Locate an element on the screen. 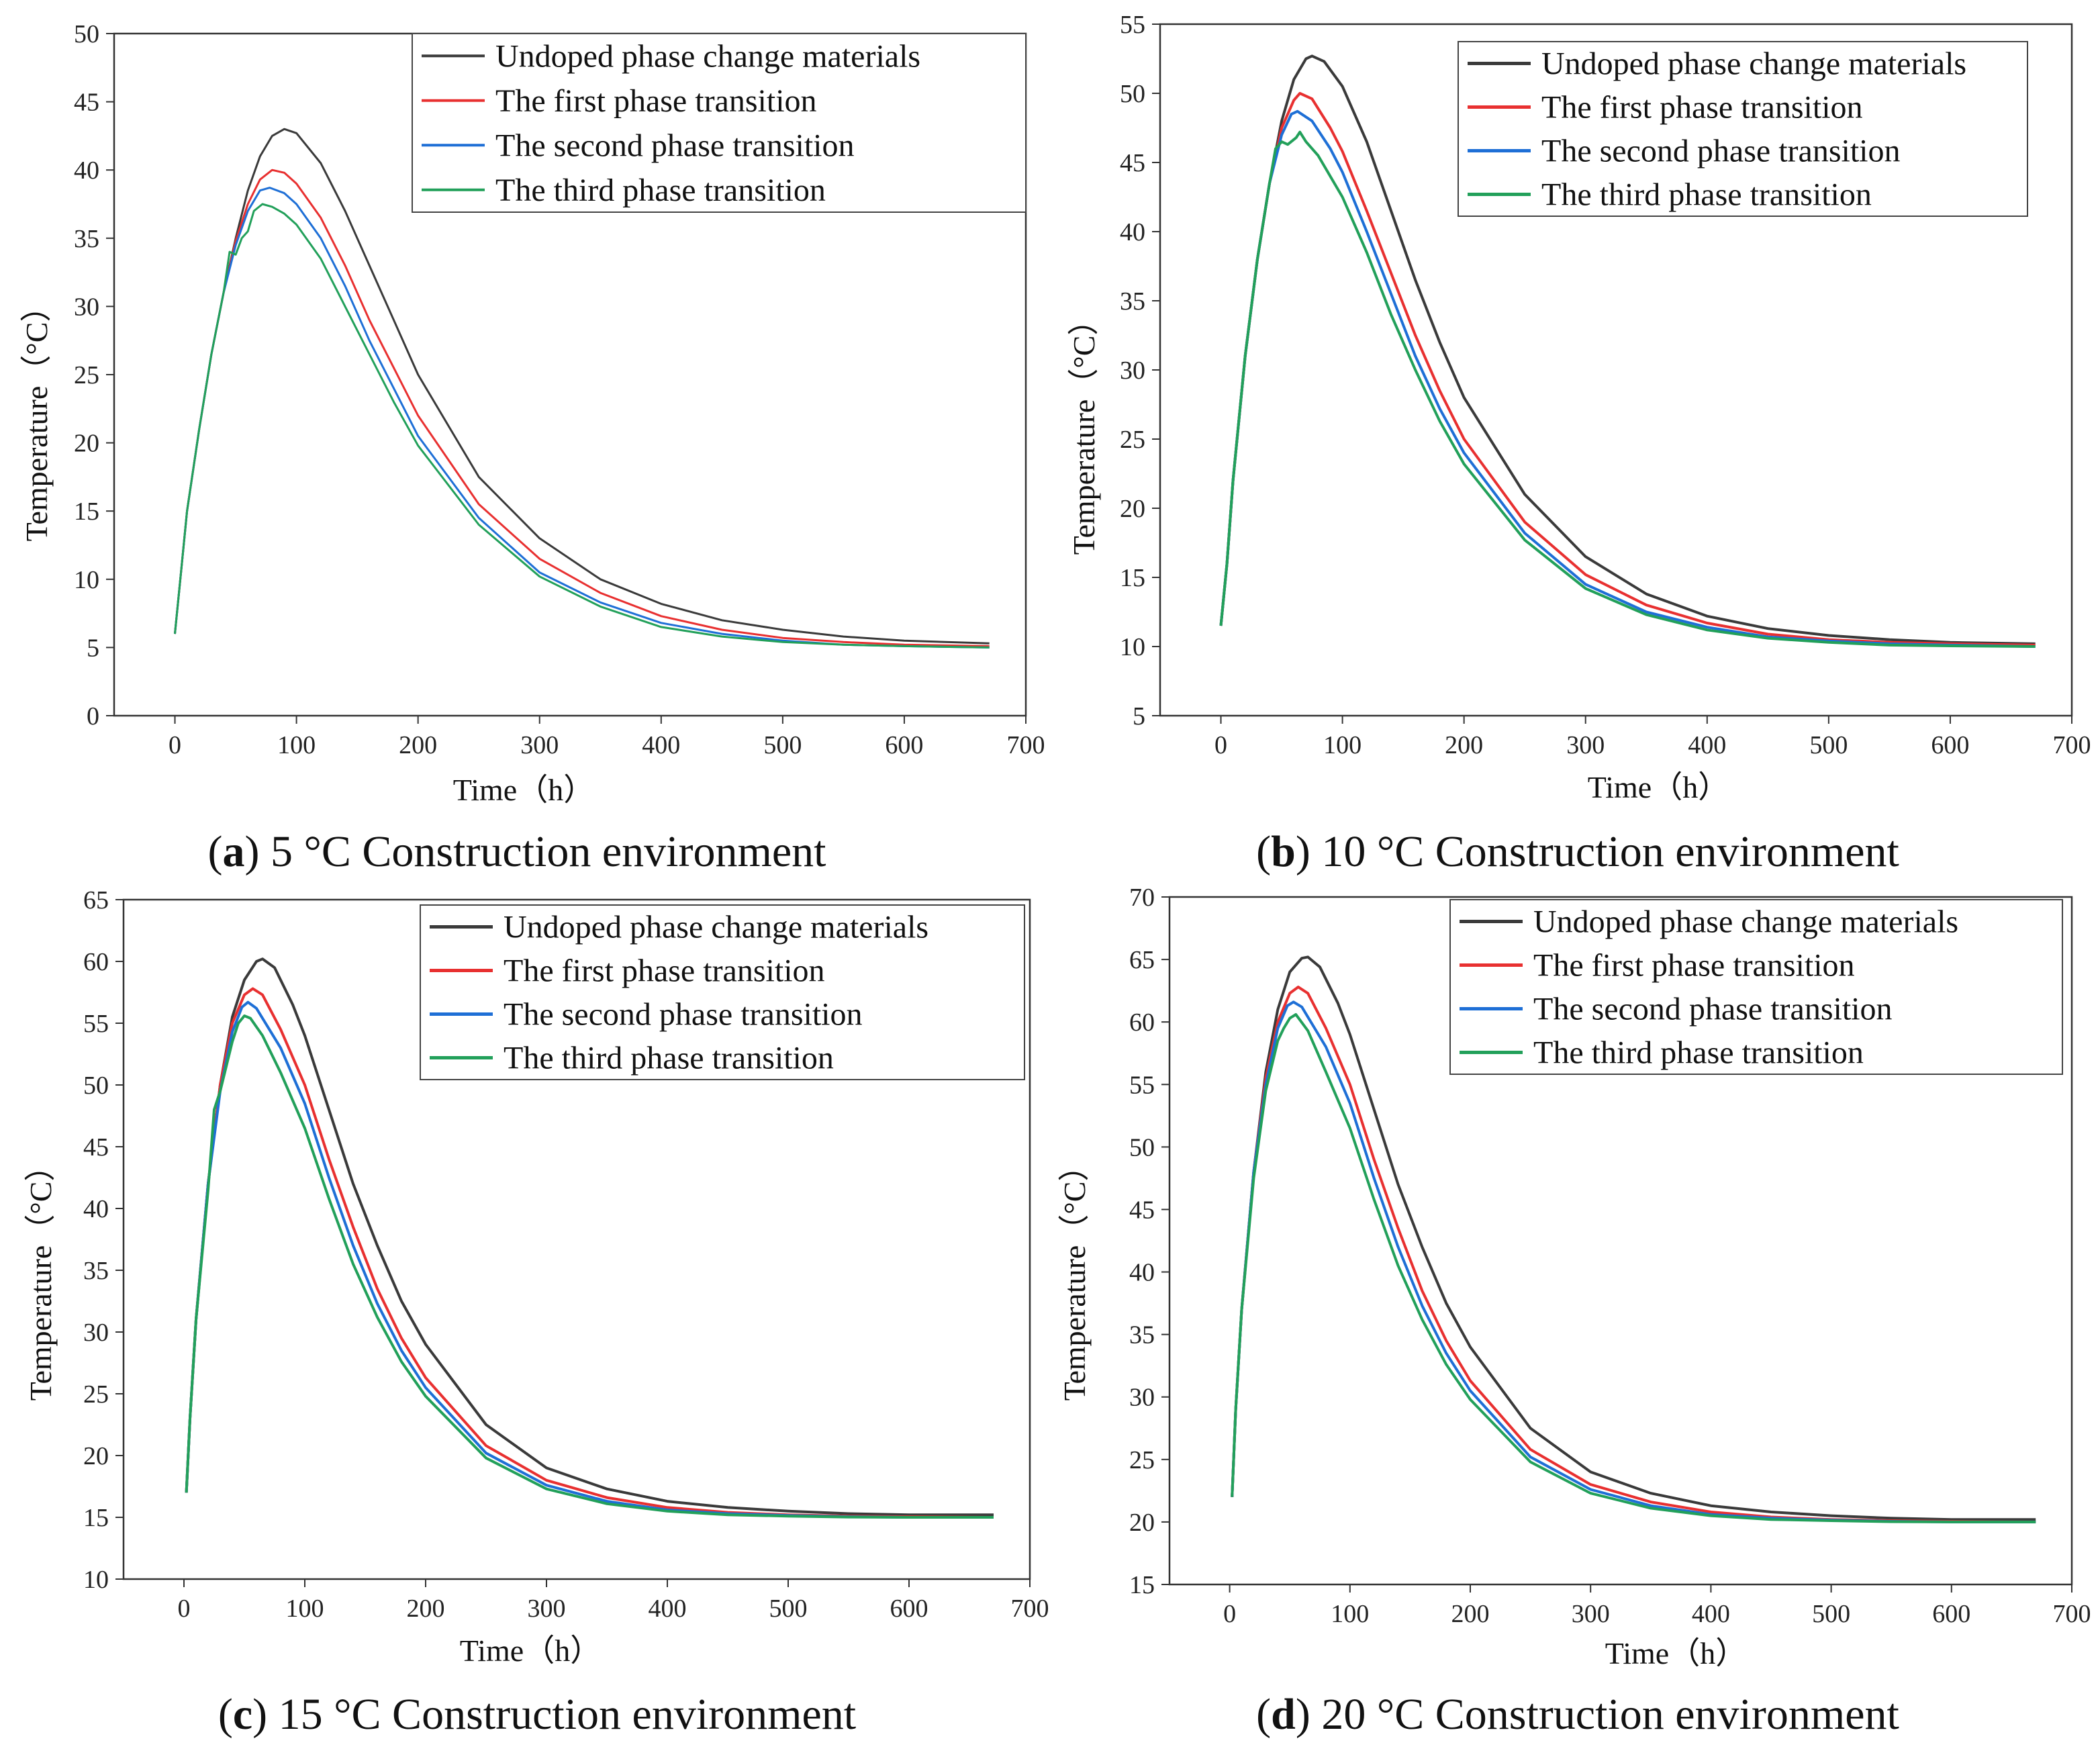  panel-caption: (a) 5 °C Construction environment is located at coordinates (517, 851).